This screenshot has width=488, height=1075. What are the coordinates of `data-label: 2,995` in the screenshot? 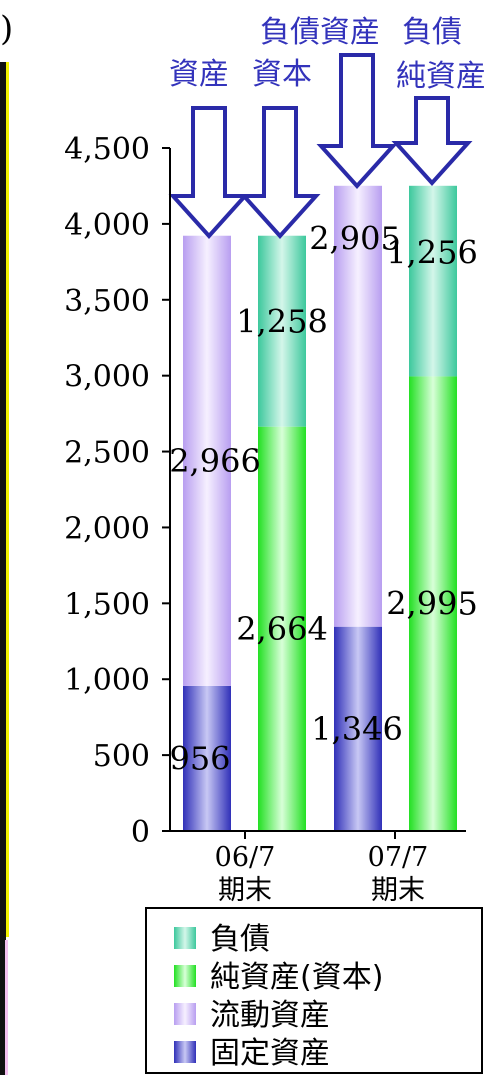 It's located at (432, 604).